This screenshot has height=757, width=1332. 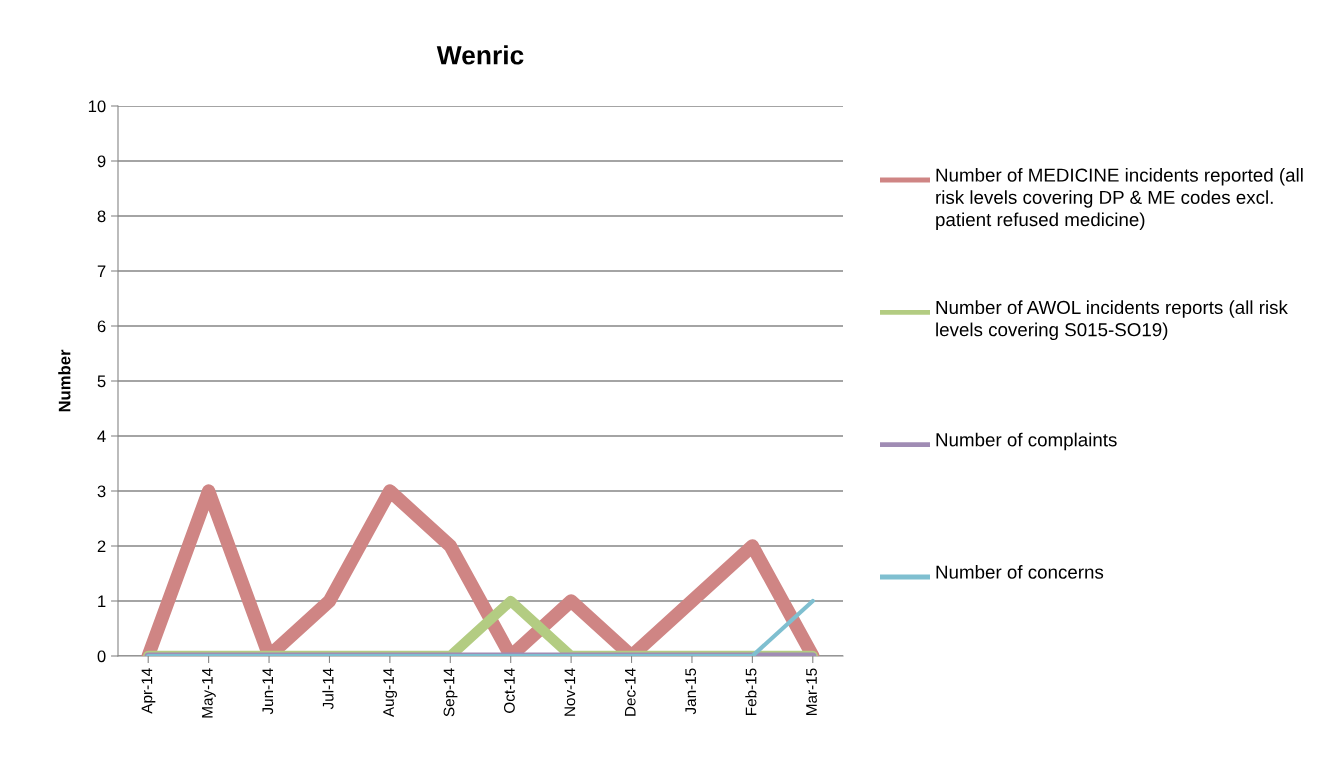 I want to click on chart-title: Wenric, so click(x=480, y=55).